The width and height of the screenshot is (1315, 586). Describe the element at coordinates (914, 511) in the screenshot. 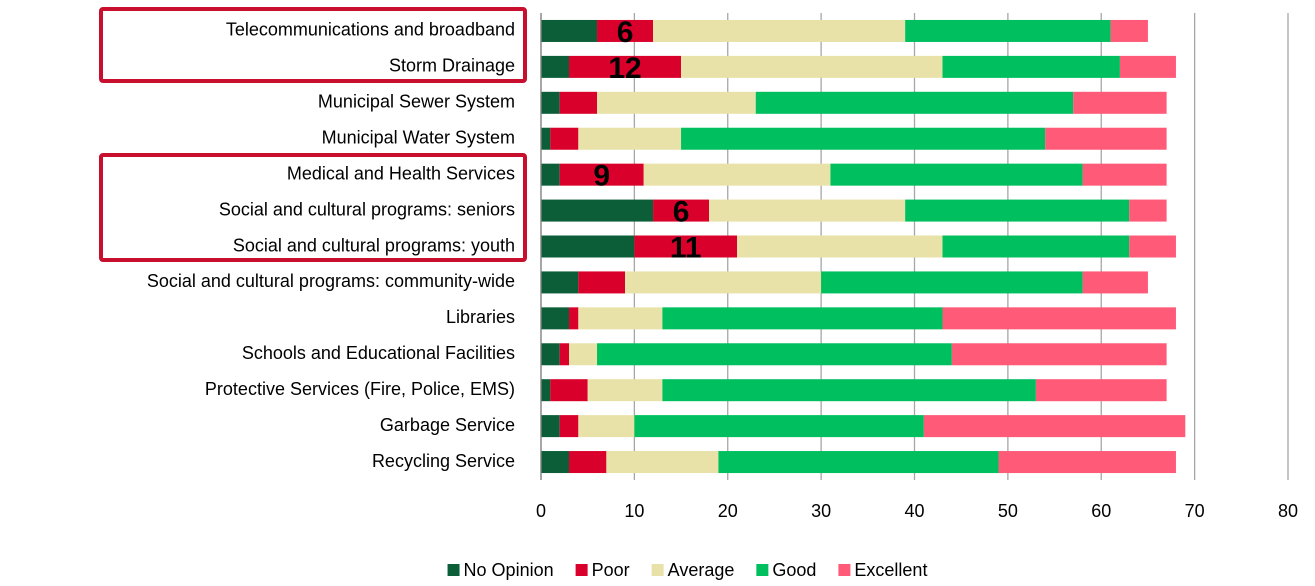

I see `x-tick-label: 40` at that location.